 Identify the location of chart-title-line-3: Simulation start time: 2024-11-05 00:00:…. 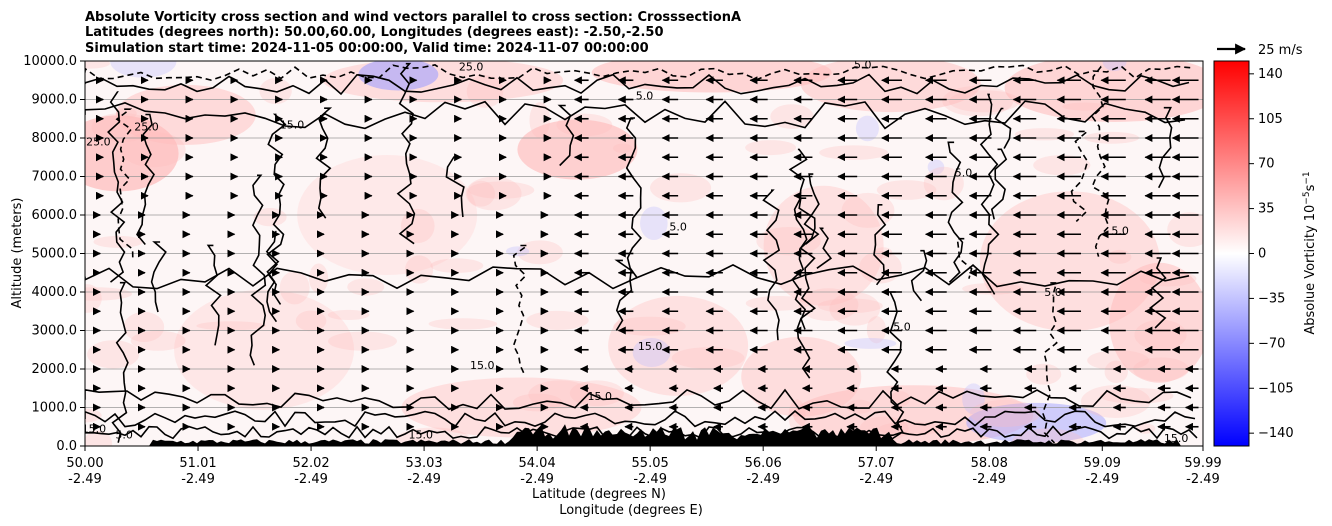
(367, 48).